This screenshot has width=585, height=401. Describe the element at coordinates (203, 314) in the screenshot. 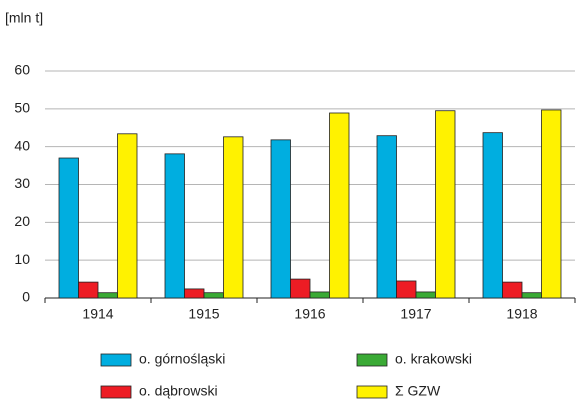

I see `x-tick-label: 1915` at that location.